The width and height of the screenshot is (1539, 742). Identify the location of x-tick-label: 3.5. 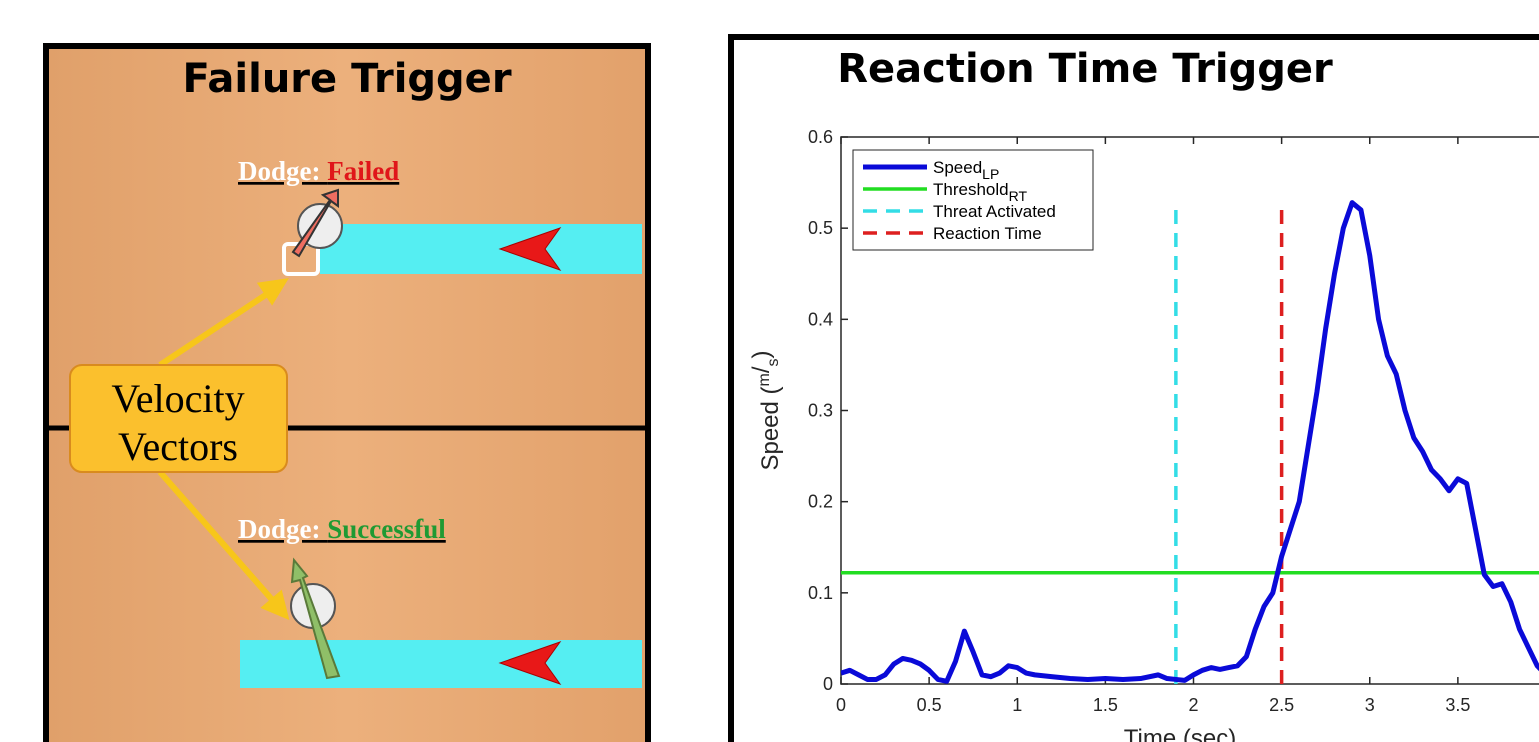
(1457, 705).